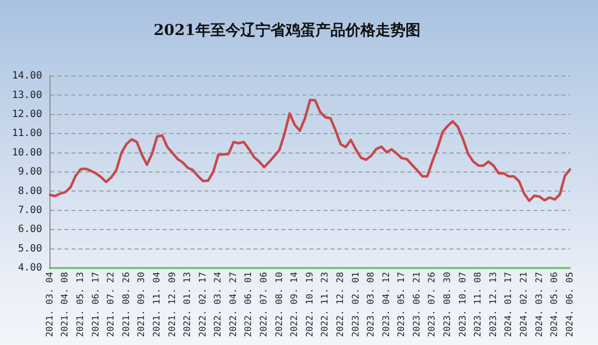 Image resolution: width=598 pixels, height=345 pixels. What do you see at coordinates (27, 76) in the screenshot?
I see `y-tick-label: 14.00` at bounding box center [27, 76].